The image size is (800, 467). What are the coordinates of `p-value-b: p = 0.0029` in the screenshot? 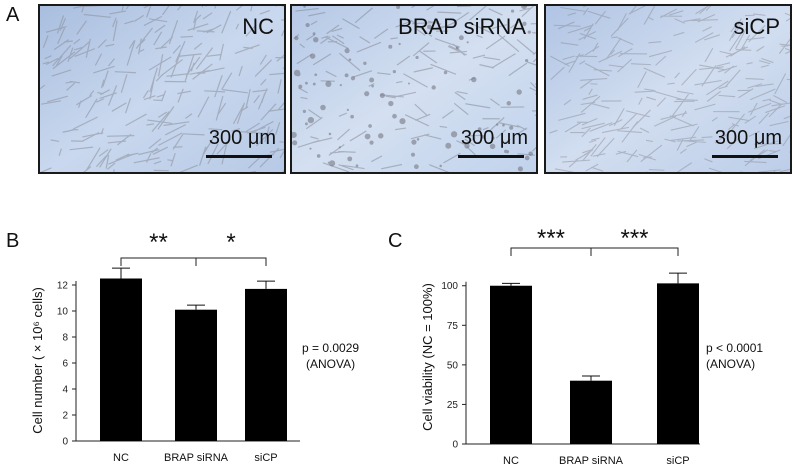 It's located at (331, 348).